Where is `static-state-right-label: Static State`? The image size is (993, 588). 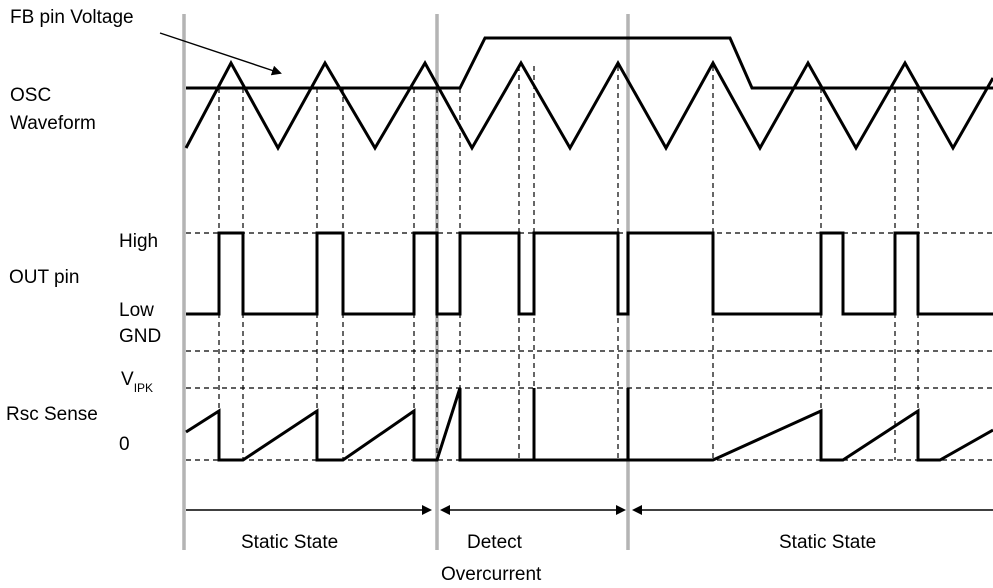
static-state-right-label: Static State is located at coordinates (827, 542).